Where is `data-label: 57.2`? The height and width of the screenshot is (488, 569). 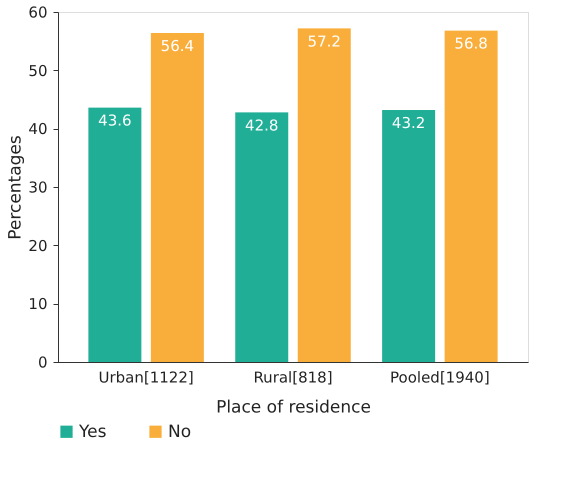
data-label: 57.2 is located at coordinates (324, 41).